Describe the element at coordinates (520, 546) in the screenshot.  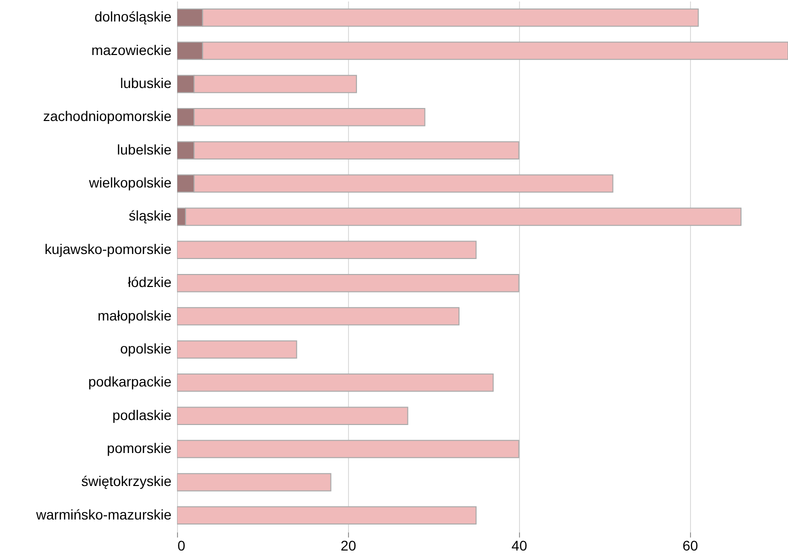
I see `x-tick-label: 40` at that location.